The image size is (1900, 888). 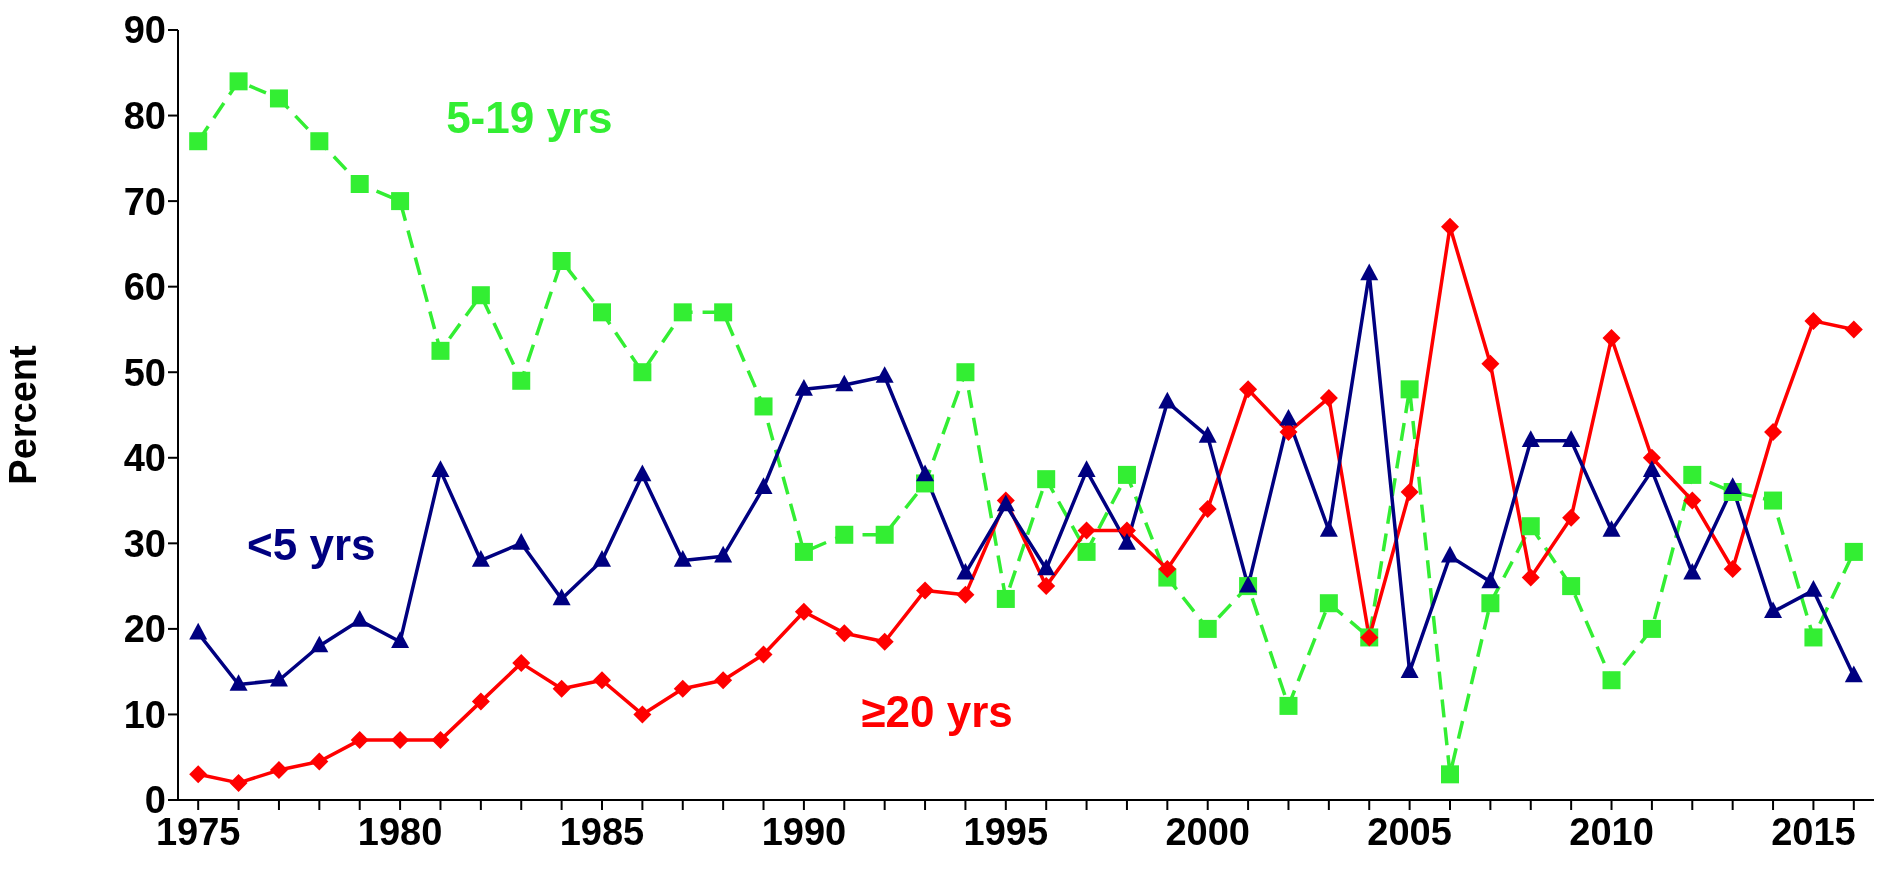 What do you see at coordinates (804, 831) in the screenshot?
I see `x-tick-label: 1990` at bounding box center [804, 831].